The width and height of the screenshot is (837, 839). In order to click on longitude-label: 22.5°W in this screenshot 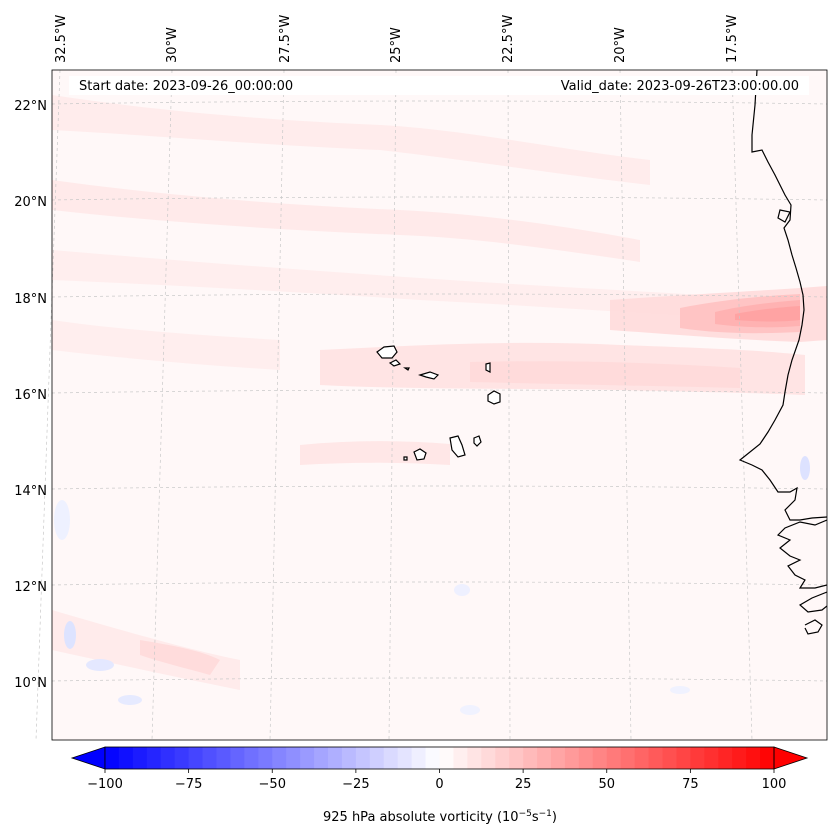, I will do `click(508, 39)`.